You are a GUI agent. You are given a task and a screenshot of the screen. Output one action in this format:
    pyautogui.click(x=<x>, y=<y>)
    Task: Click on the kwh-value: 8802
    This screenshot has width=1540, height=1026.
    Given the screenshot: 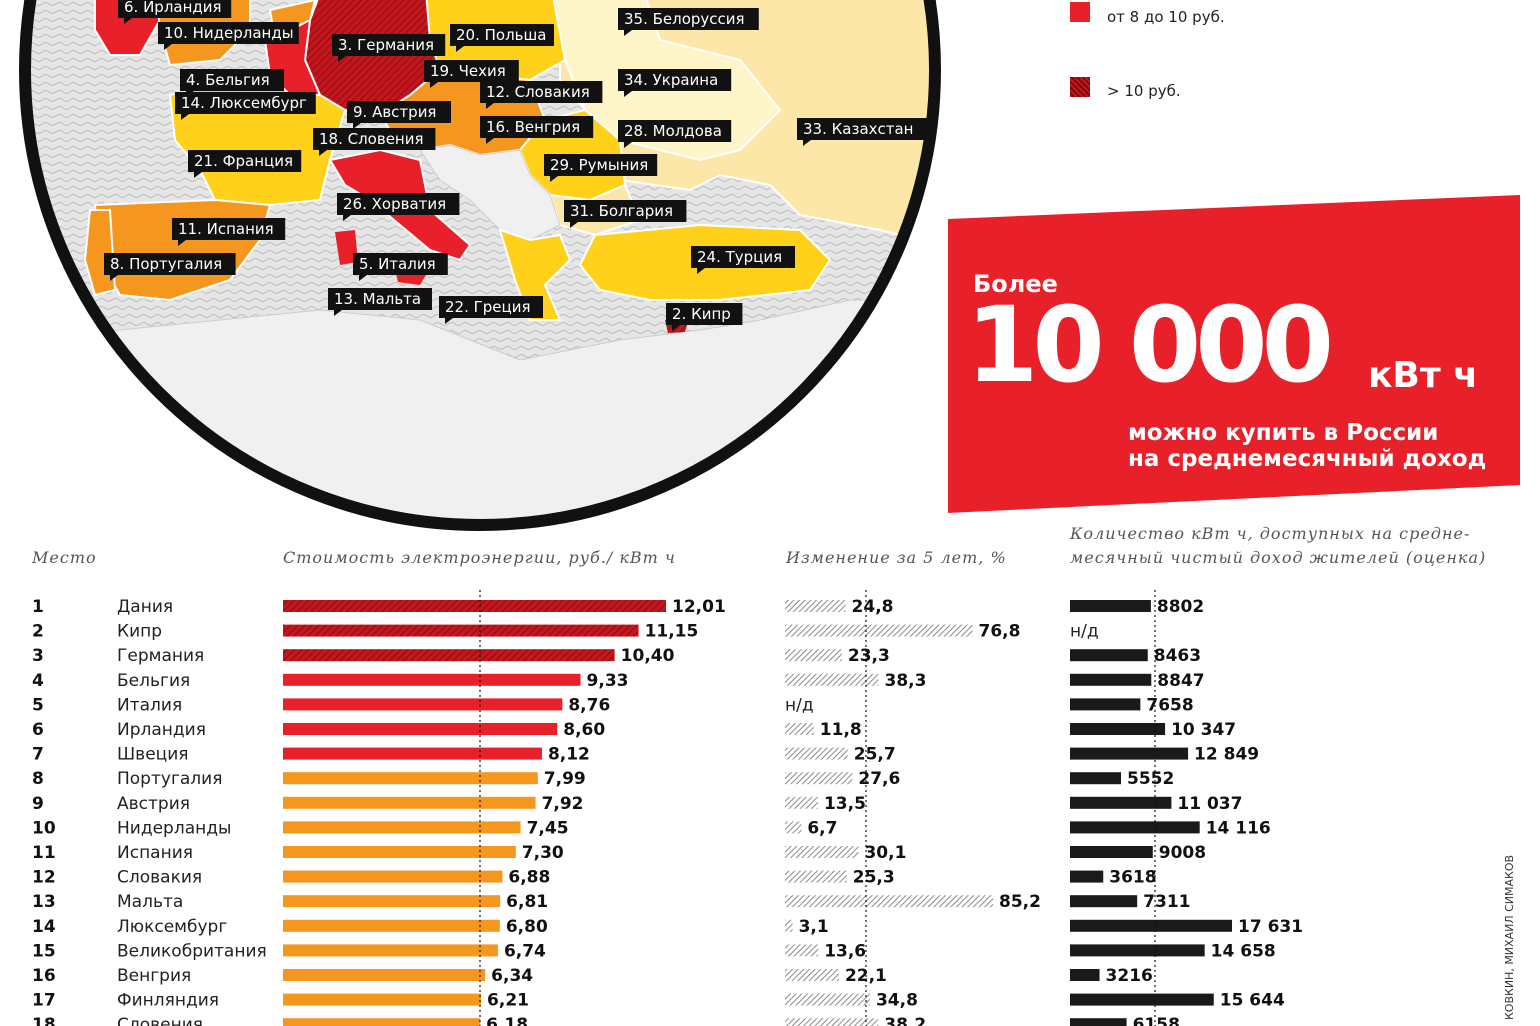 What is the action you would take?
    pyautogui.click(x=1180, y=607)
    